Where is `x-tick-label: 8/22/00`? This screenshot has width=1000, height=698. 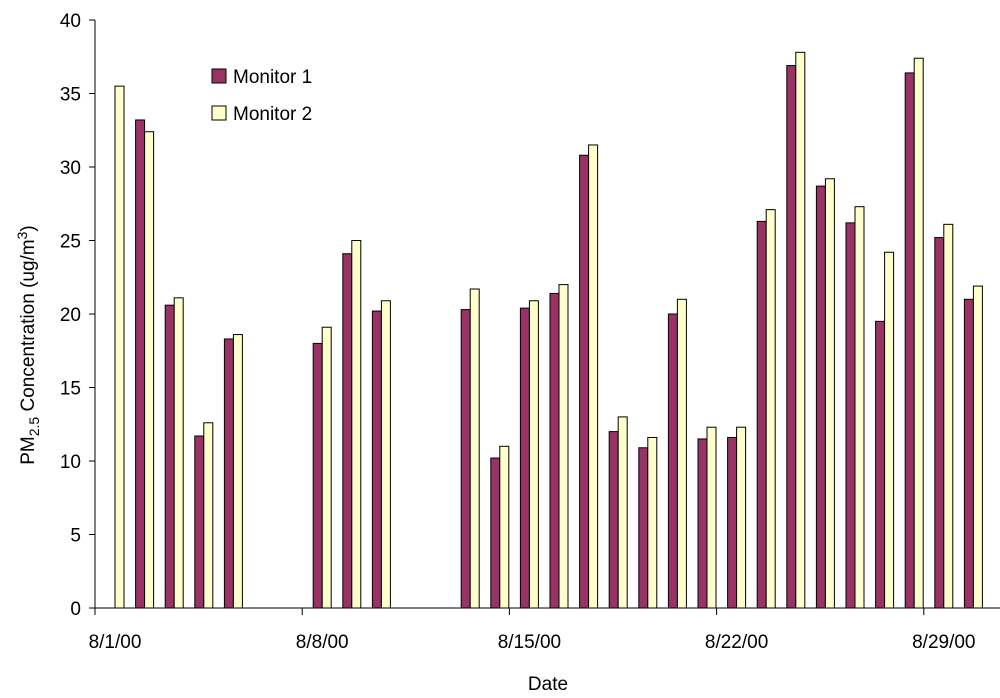 x-tick-label: 8/22/00 is located at coordinates (736, 642).